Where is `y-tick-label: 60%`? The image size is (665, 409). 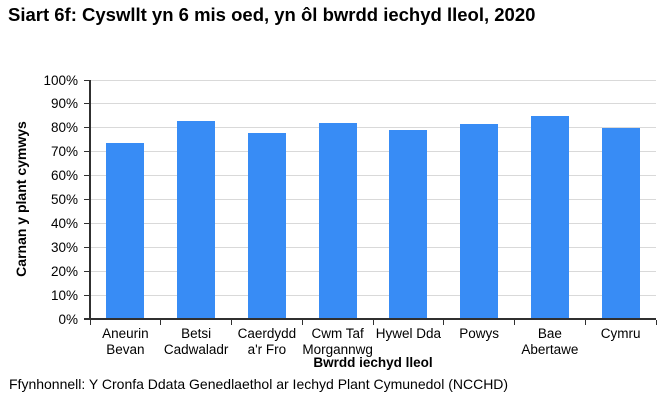 y-tick-label: 60% is located at coordinates (64, 176).